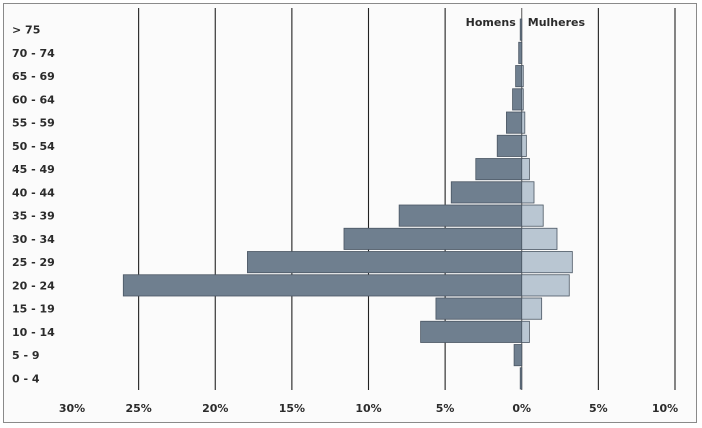  What do you see at coordinates (33, 99) in the screenshot?
I see `y-tick-label: 60 - 64` at bounding box center [33, 99].